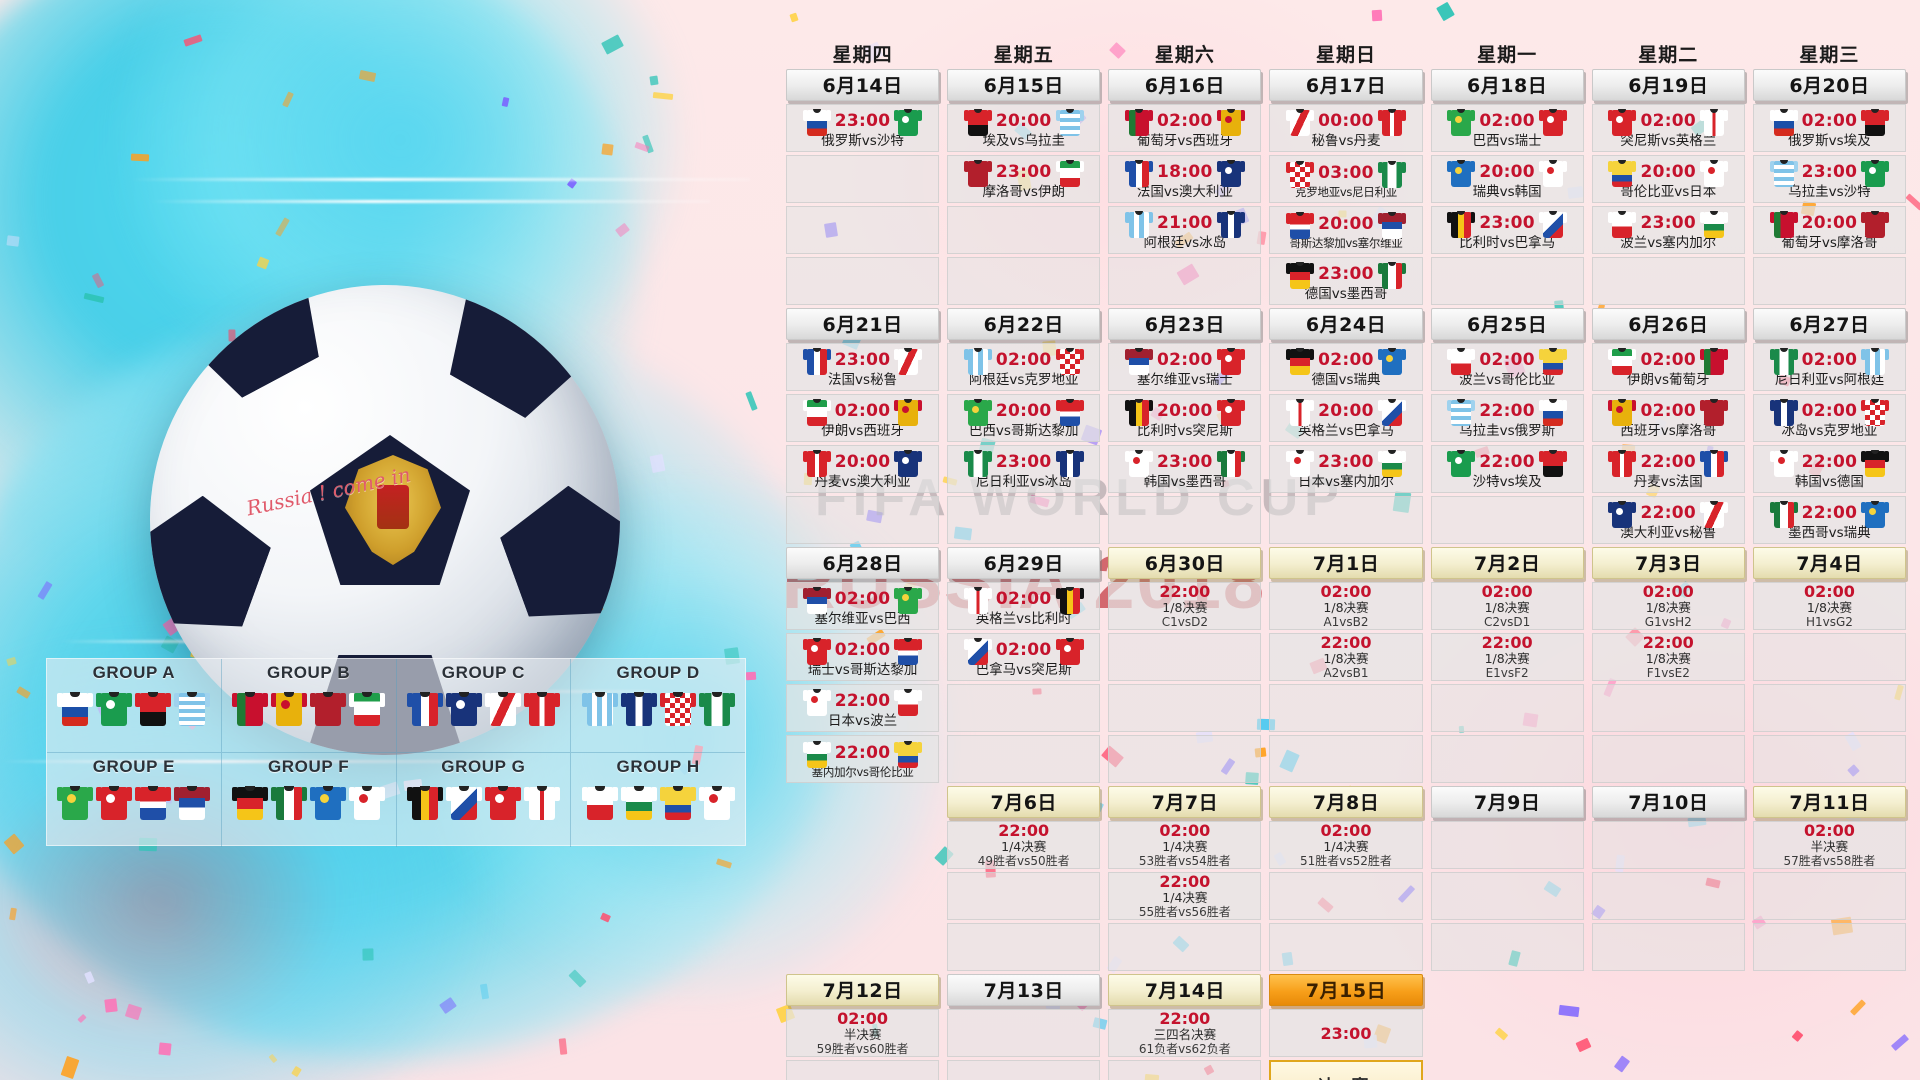 The height and width of the screenshot is (1080, 1920). Describe the element at coordinates (1346, 802) in the screenshot. I see `date-header: 7月8日` at that location.